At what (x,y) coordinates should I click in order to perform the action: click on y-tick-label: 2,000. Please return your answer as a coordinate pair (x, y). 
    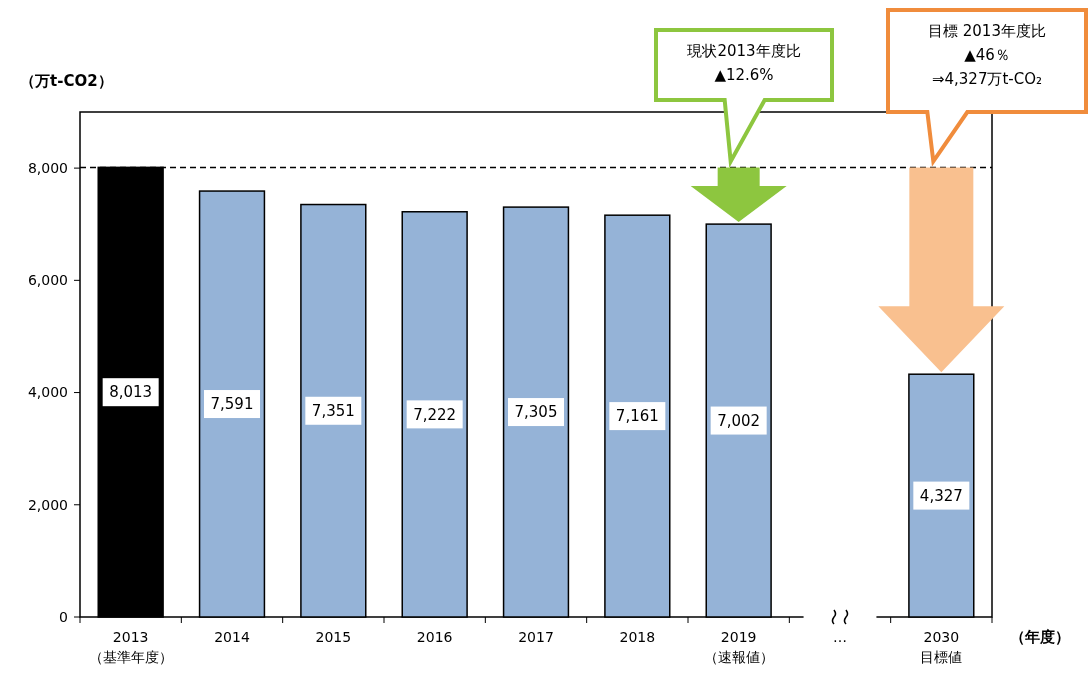
    Looking at the image, I should click on (47, 504).